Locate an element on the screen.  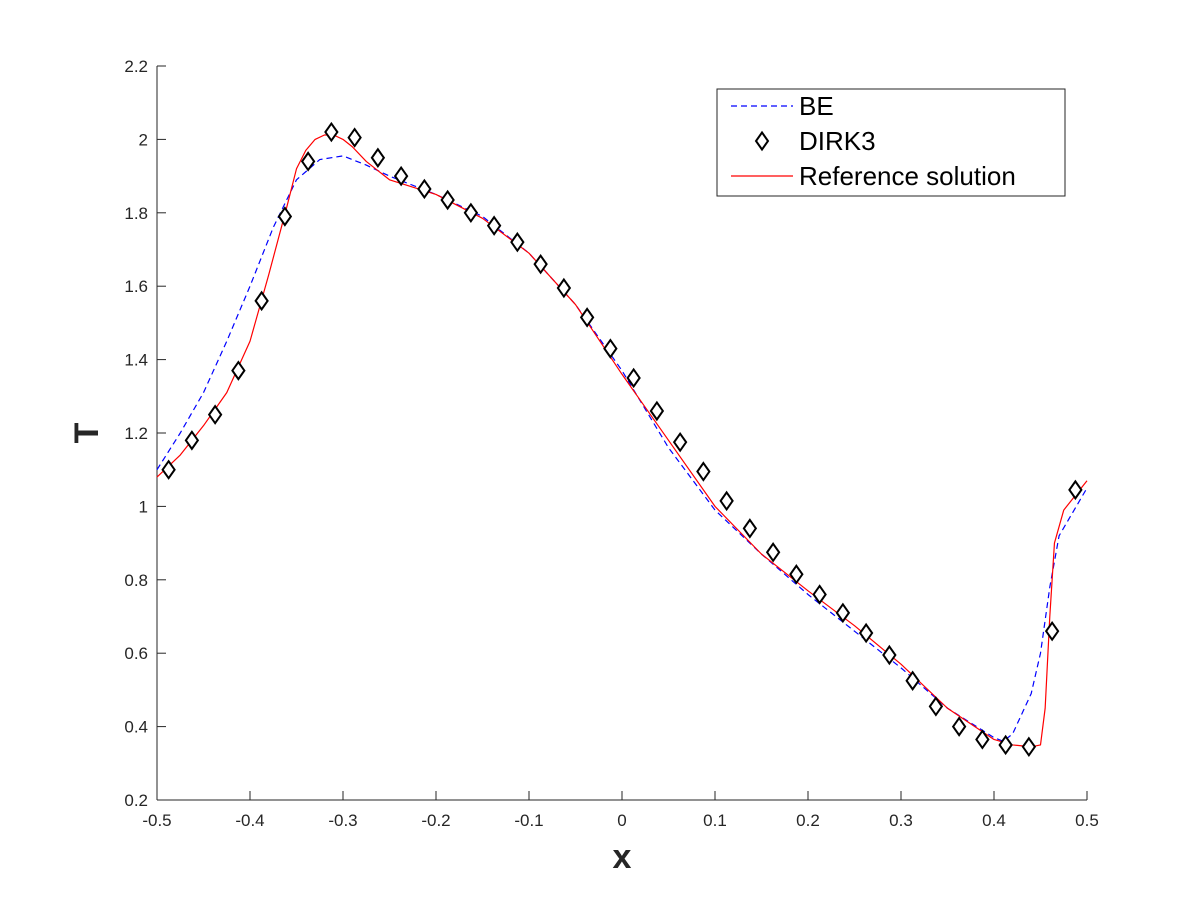
x-tick-label: 0.1 is located at coordinates (715, 820).